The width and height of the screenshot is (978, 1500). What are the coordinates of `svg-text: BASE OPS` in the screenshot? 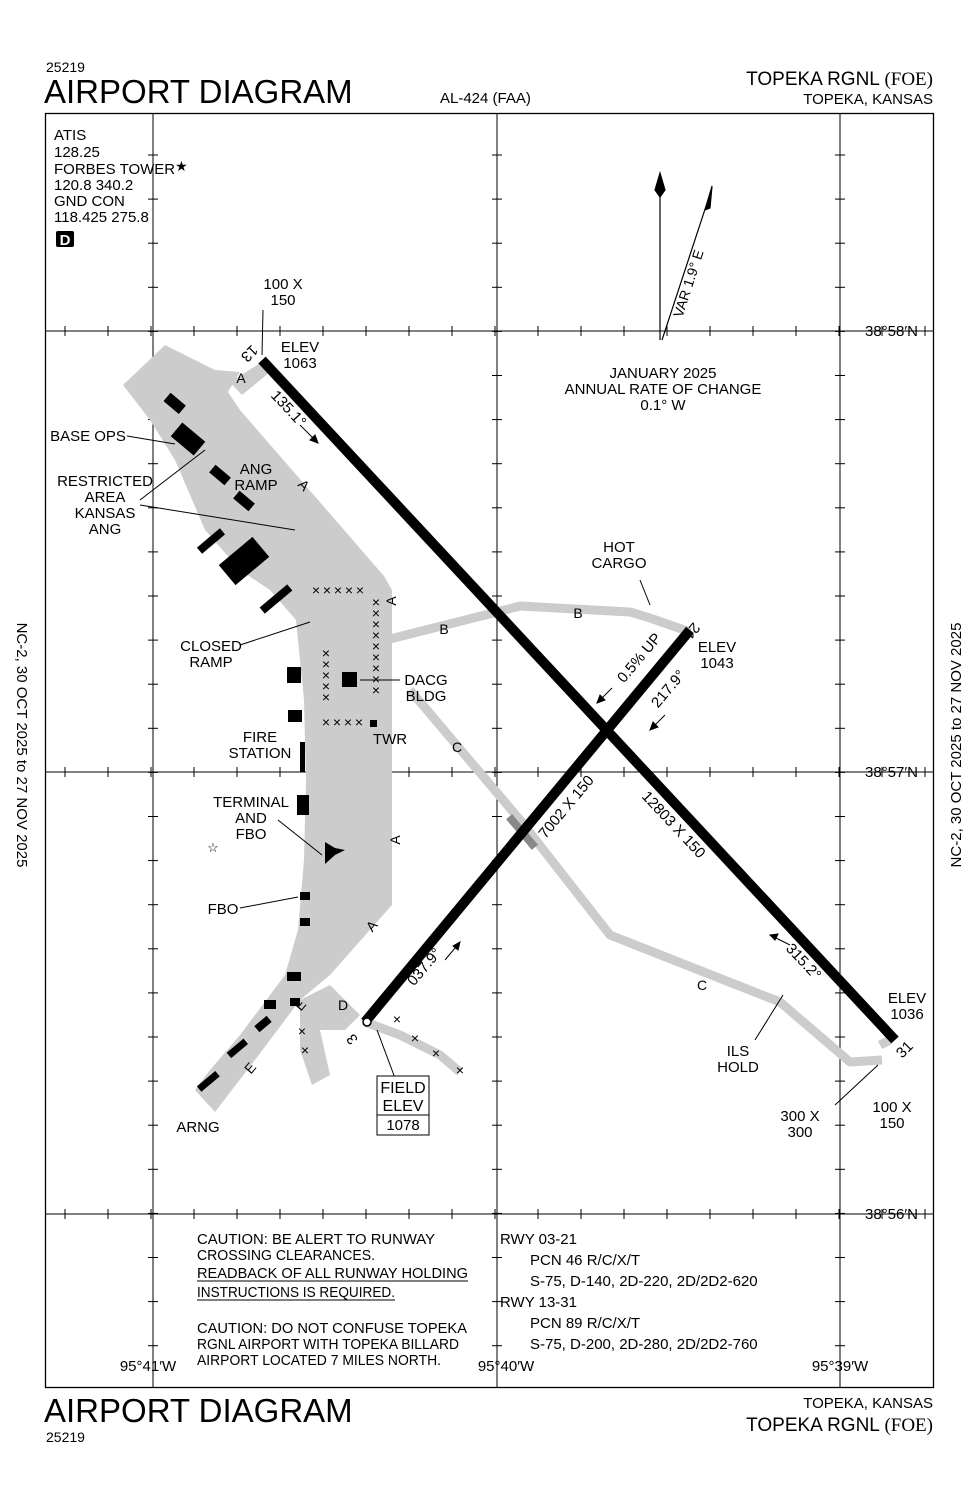 It's located at (88, 436).